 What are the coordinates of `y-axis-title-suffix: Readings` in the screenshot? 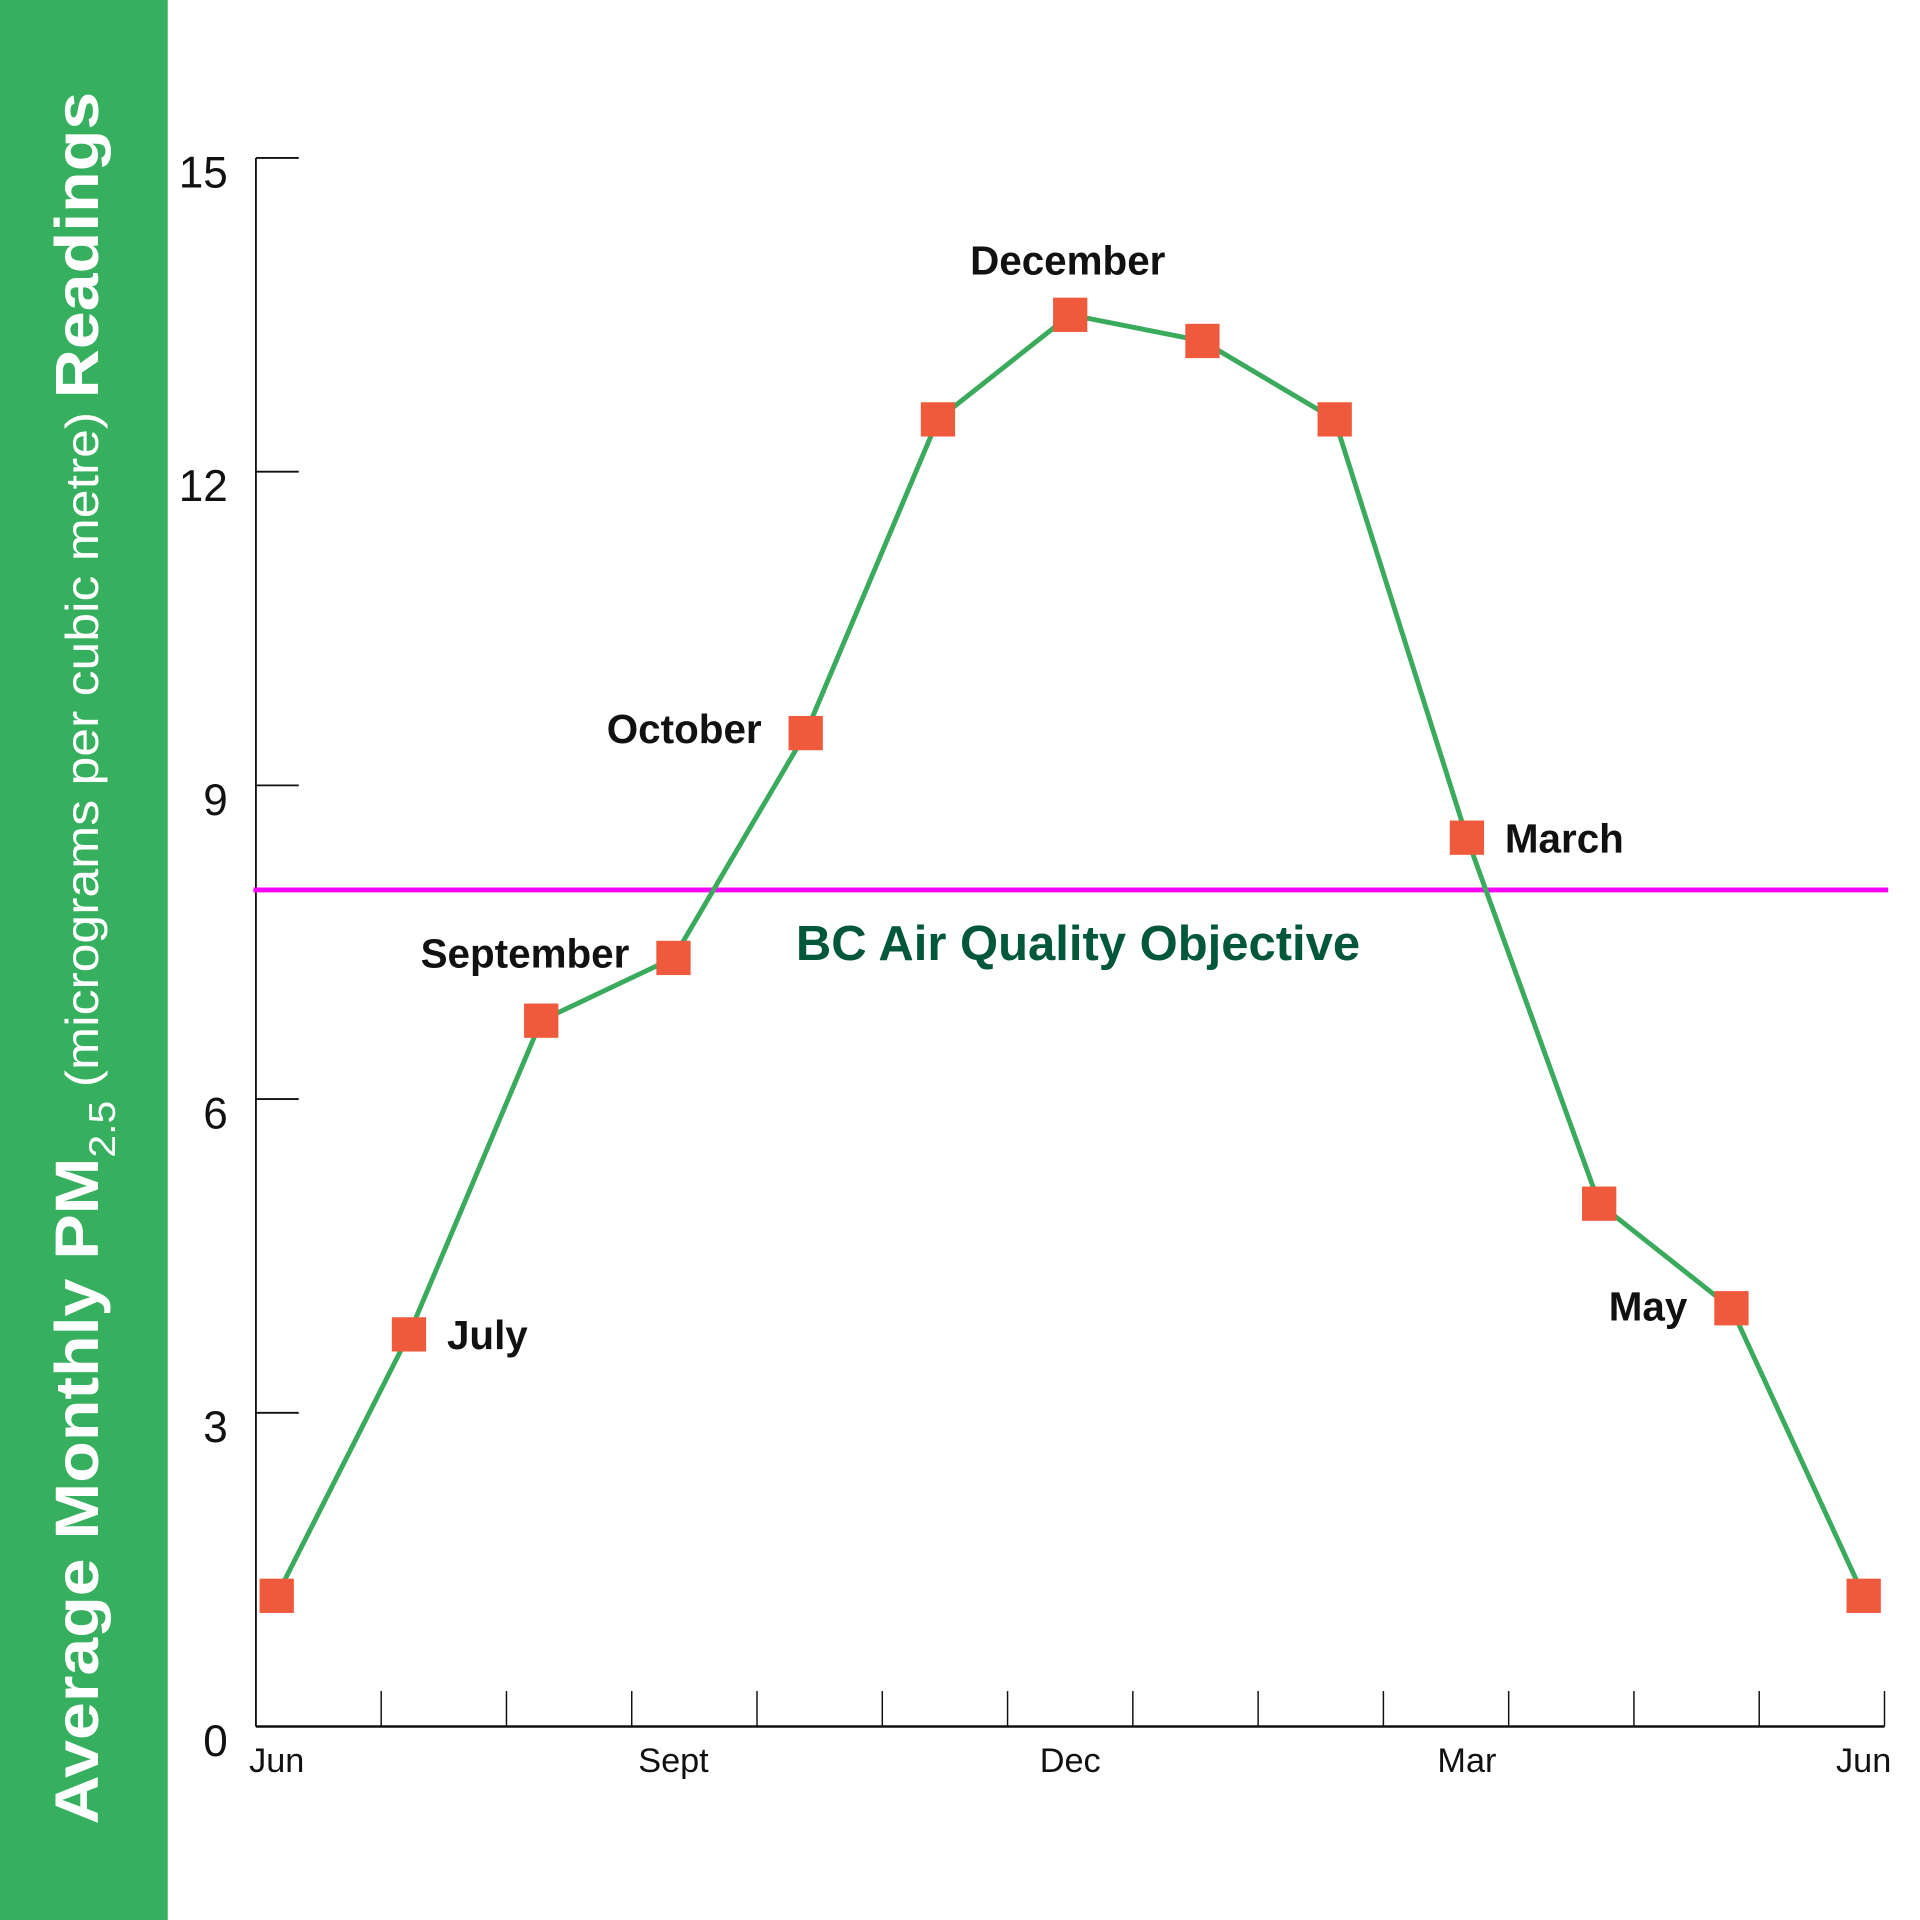 It's located at (77, 245).